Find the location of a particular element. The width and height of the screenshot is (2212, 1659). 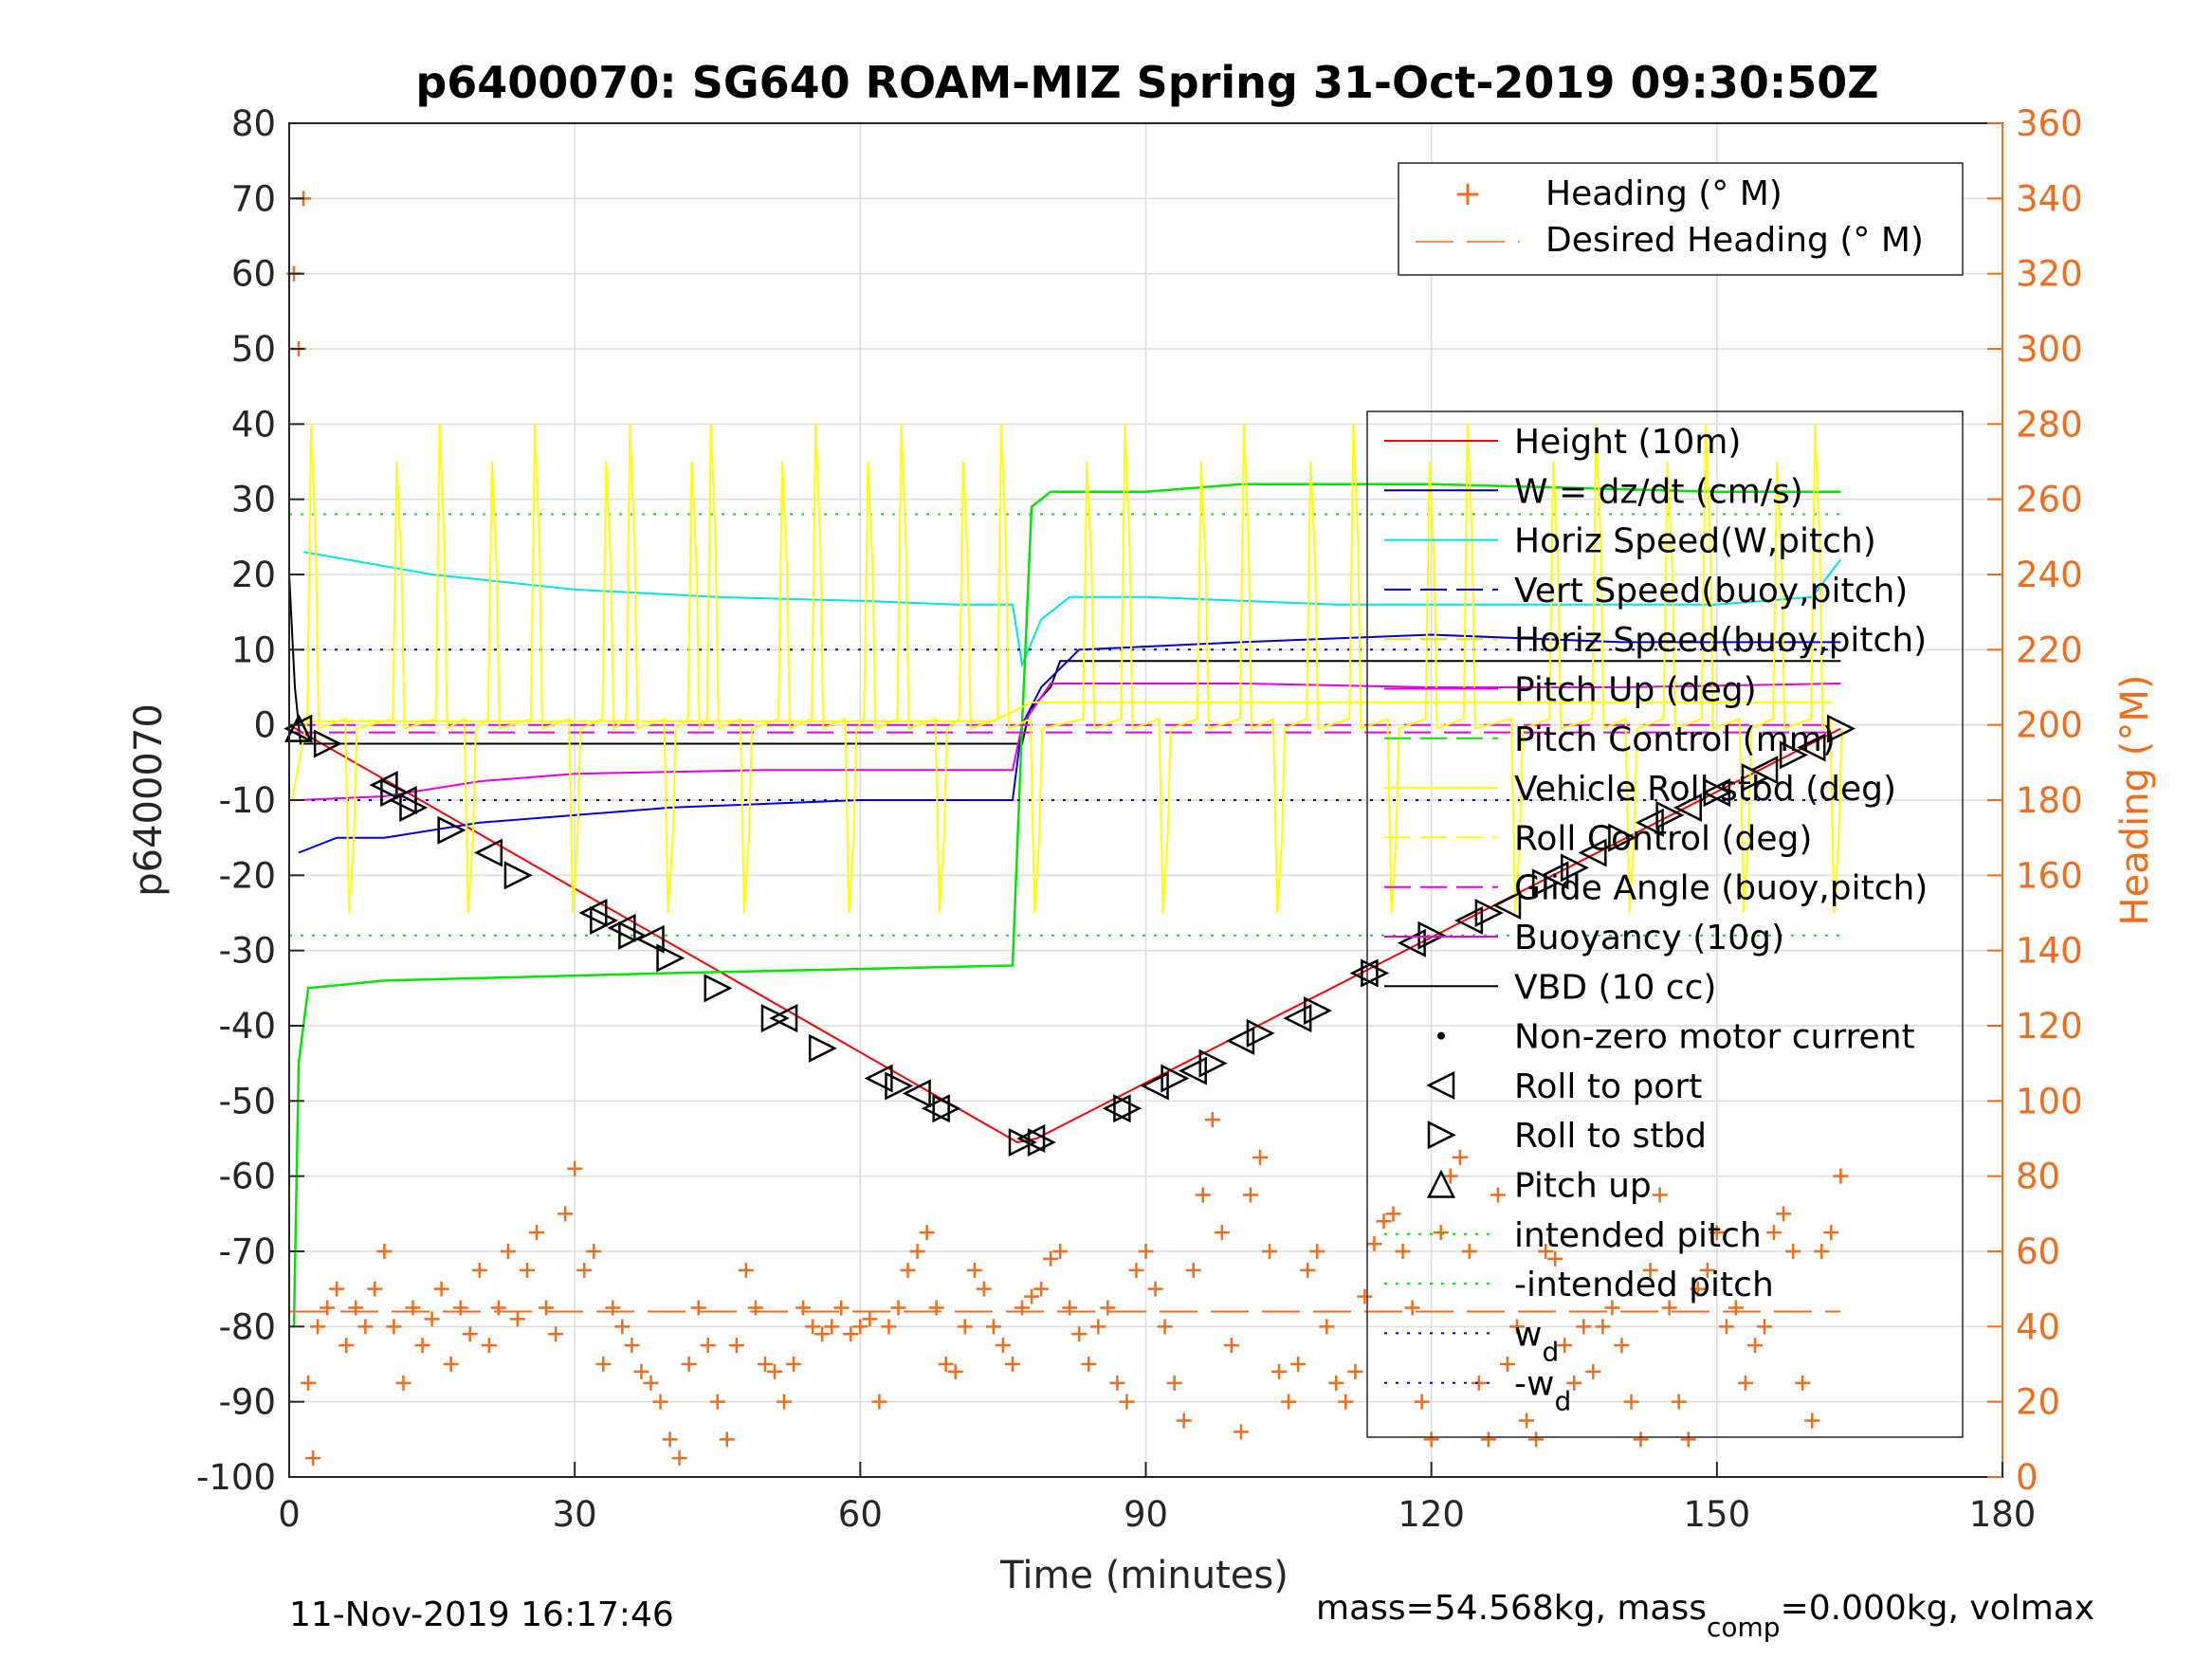

series-line-roll-control is located at coordinates (1067, 711).